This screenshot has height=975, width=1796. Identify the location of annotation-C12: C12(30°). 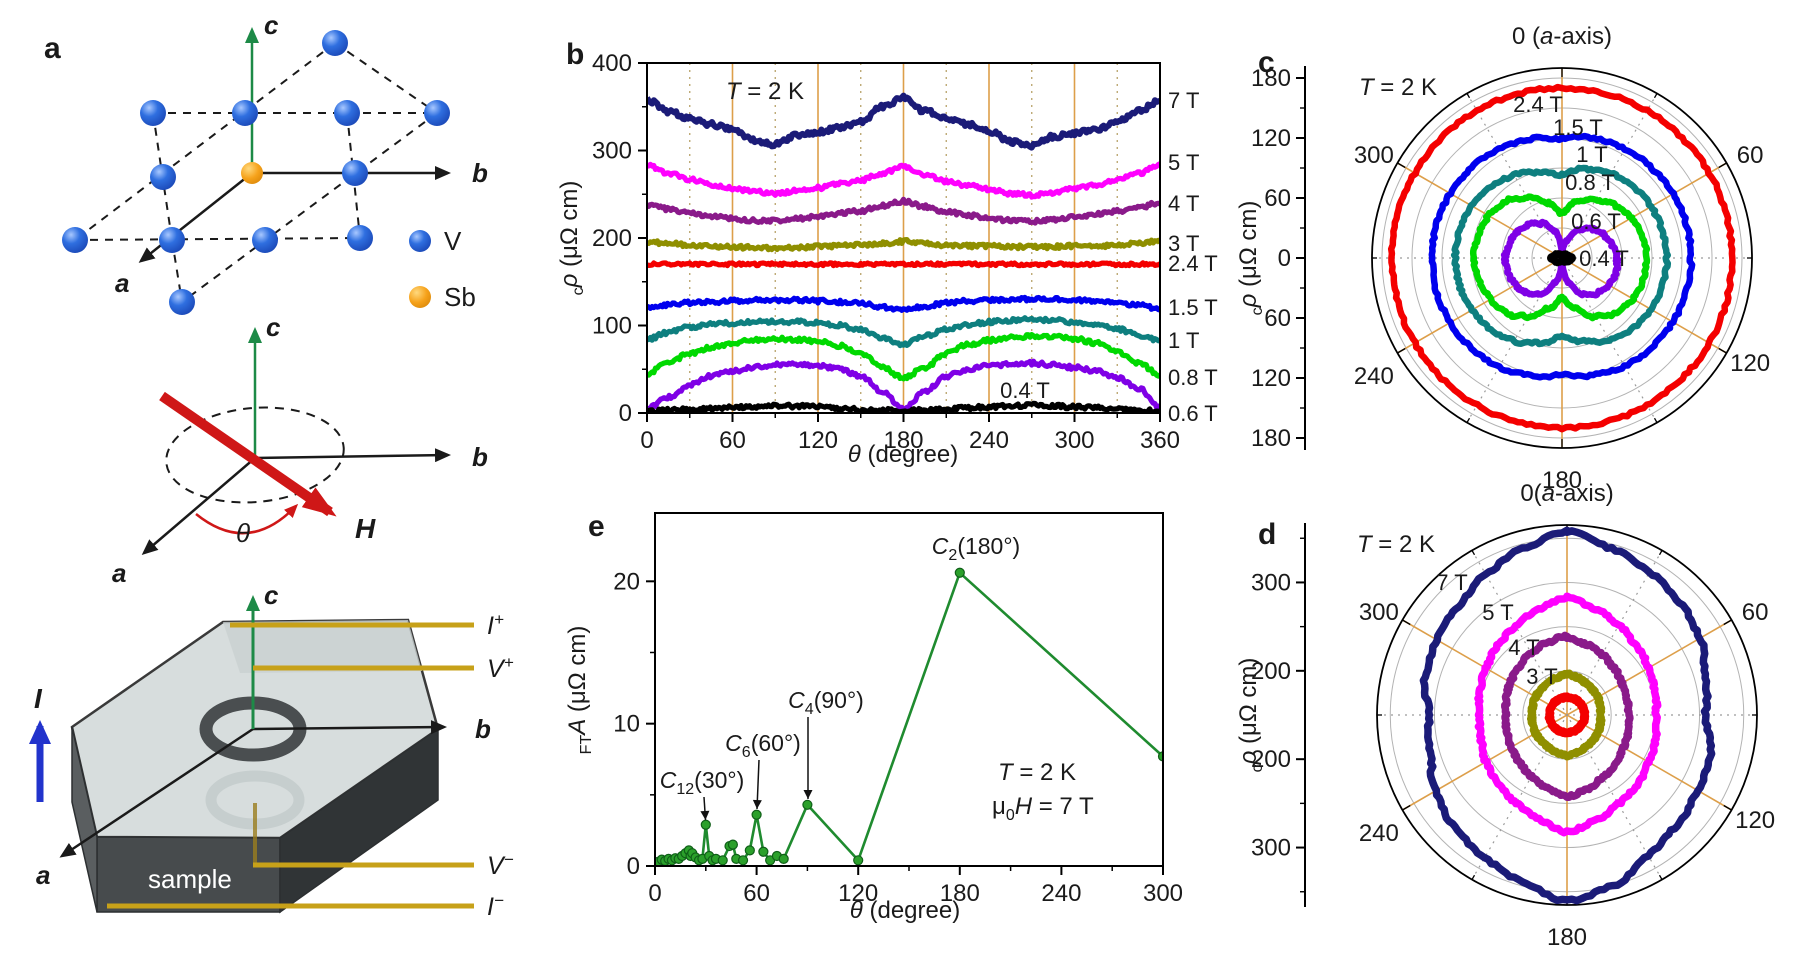
(702, 782).